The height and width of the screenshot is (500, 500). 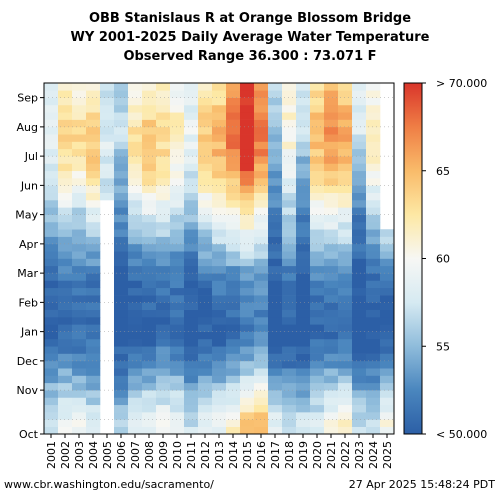 What do you see at coordinates (345, 455) in the screenshot?
I see `x-tick-label: 2022` at bounding box center [345, 455].